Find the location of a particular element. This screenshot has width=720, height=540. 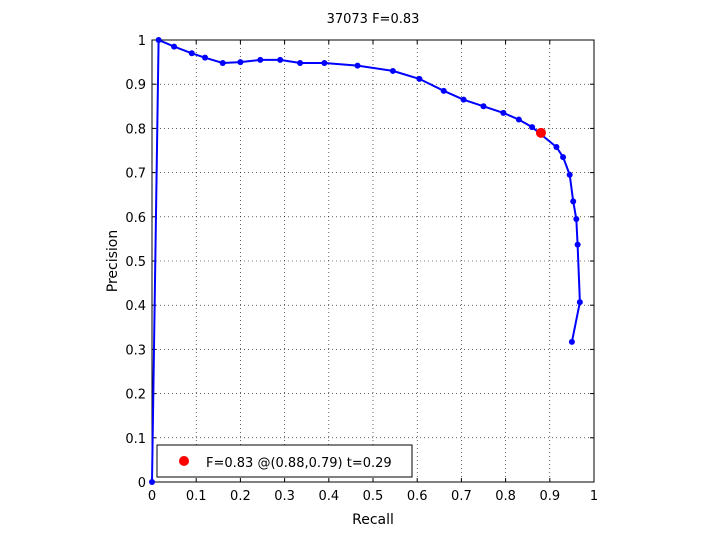

chart-title: 37073 F=0.83 is located at coordinates (373, 19).